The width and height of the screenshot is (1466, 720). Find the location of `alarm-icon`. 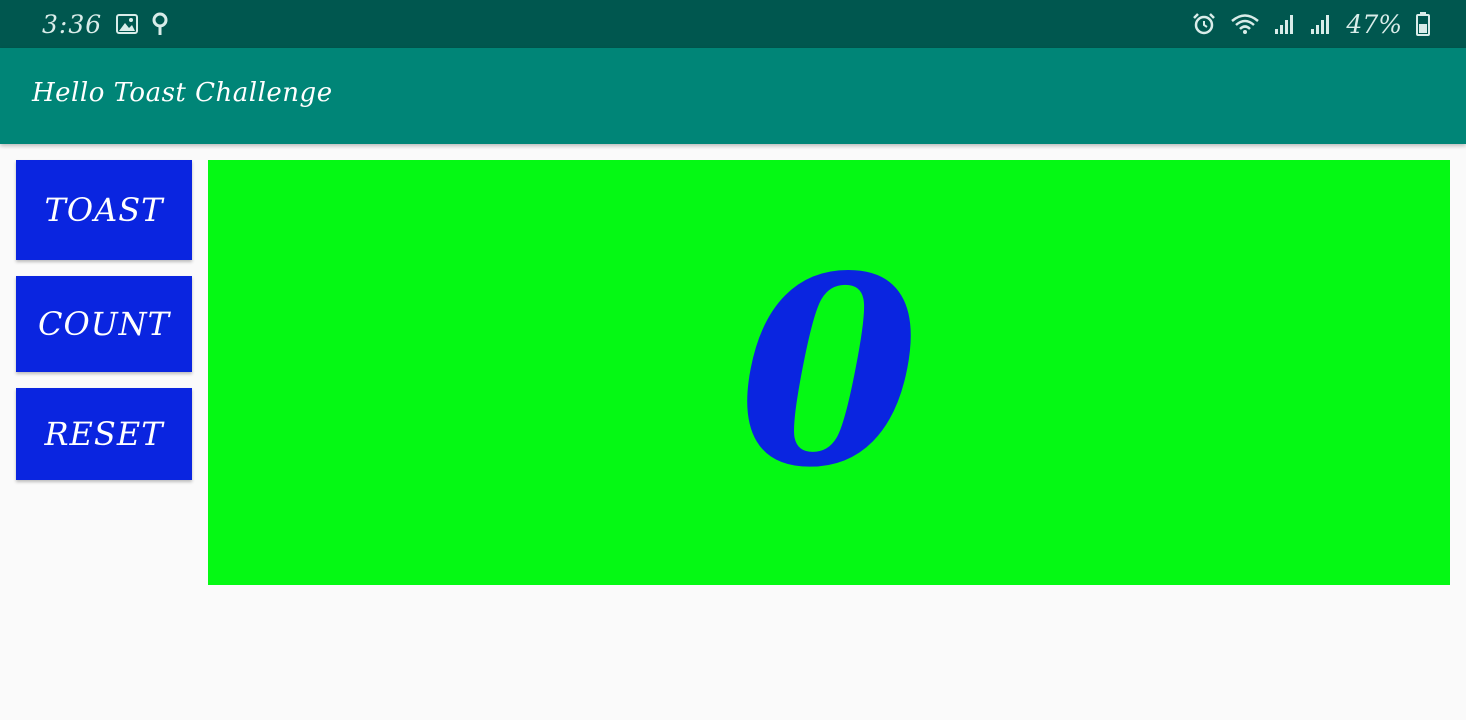

alarm-icon is located at coordinates (1204, 24).